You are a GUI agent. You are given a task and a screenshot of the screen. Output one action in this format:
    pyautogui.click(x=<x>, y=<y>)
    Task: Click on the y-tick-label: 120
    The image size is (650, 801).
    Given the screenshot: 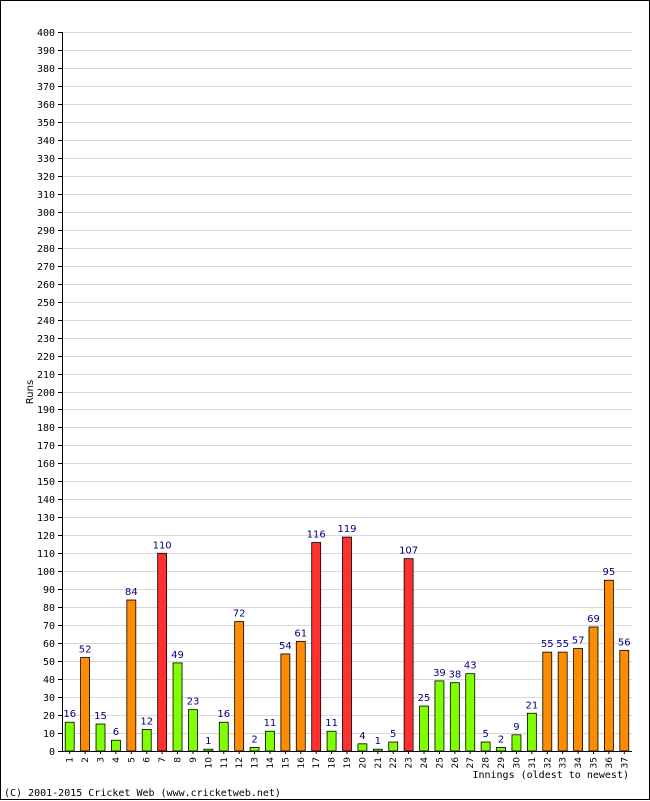 What is the action you would take?
    pyautogui.click(x=46, y=536)
    